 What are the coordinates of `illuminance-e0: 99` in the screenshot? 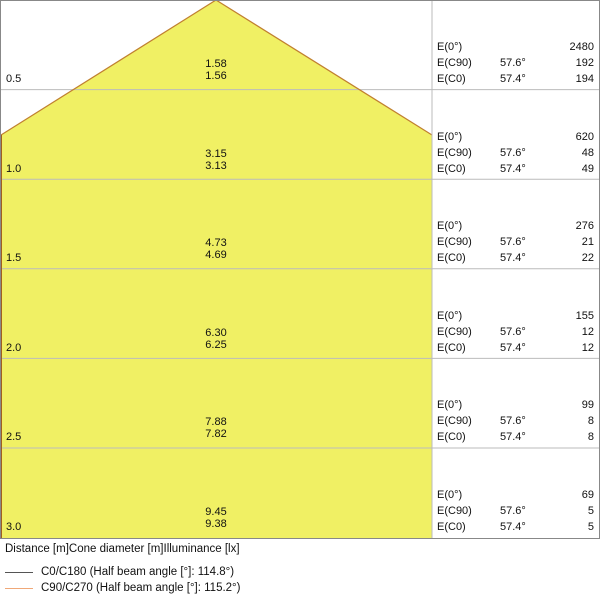 It's located at (587, 405).